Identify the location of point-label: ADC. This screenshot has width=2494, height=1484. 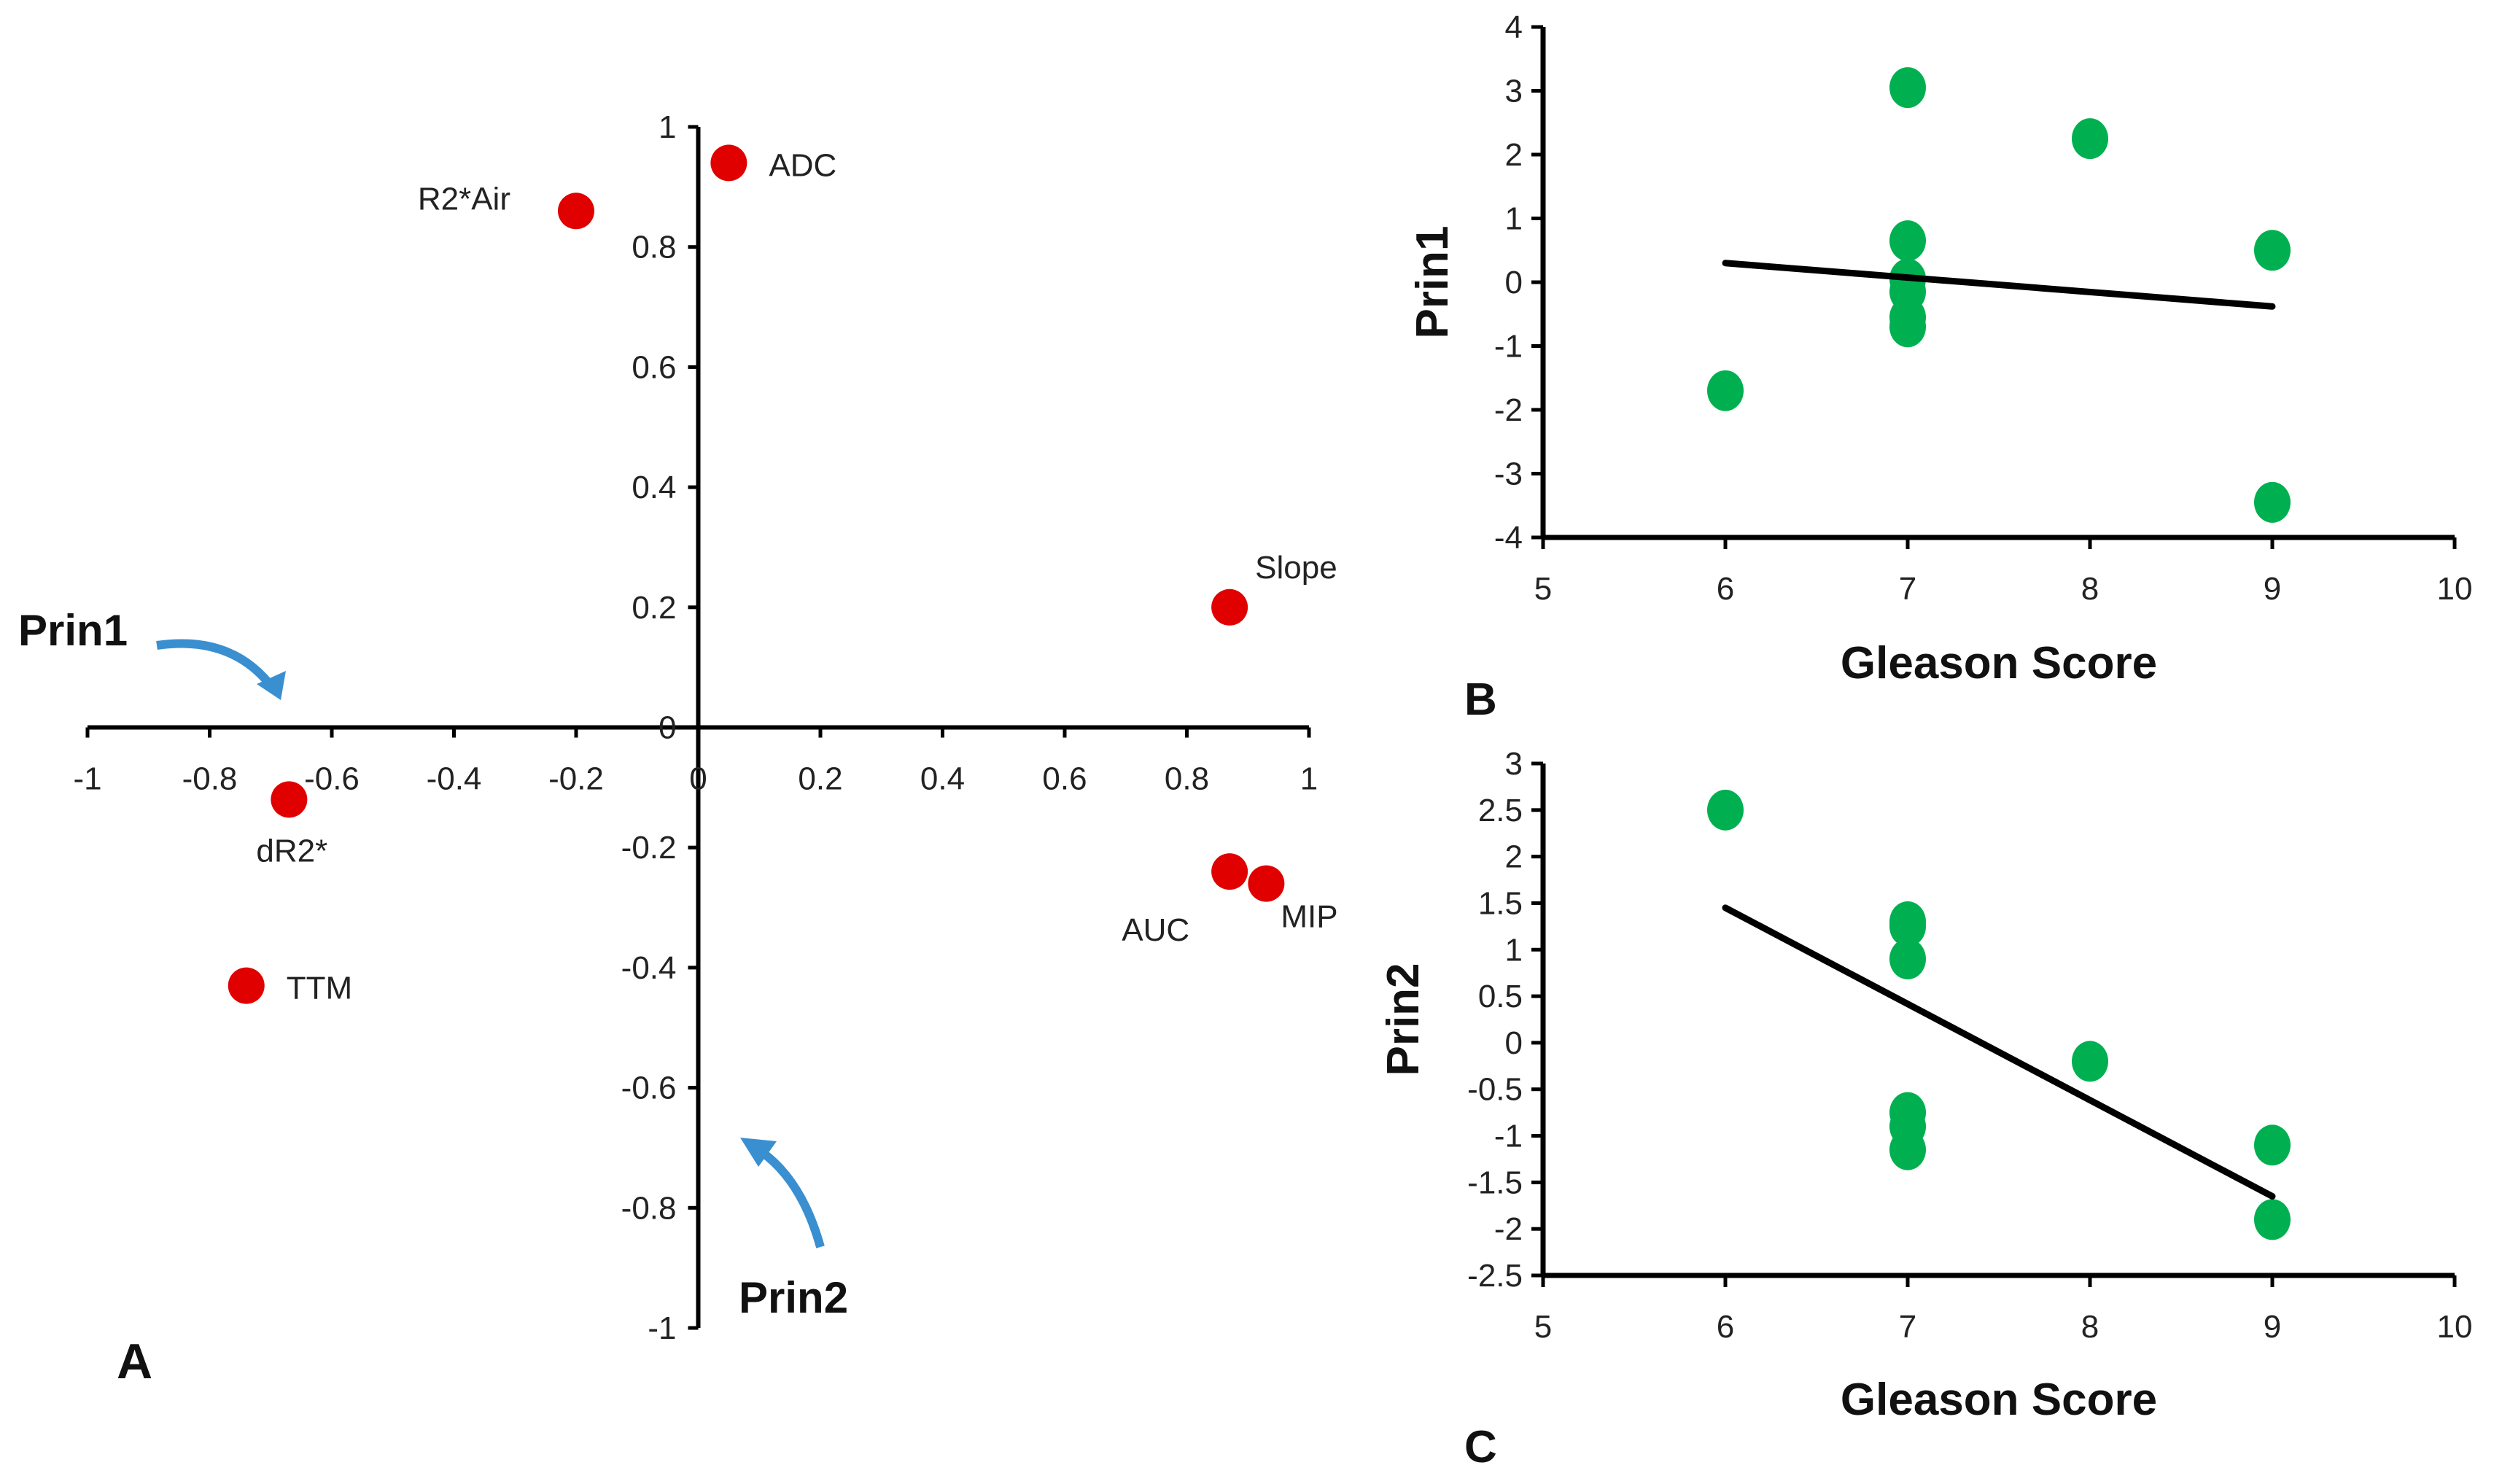
(802, 165).